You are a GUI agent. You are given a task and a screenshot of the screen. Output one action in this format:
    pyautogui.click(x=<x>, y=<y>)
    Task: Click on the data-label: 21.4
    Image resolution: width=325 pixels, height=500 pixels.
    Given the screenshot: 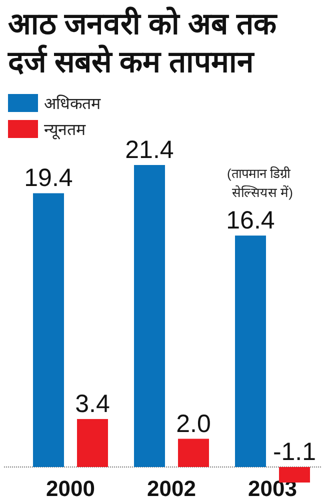 What is the action you would take?
    pyautogui.click(x=149, y=150)
    